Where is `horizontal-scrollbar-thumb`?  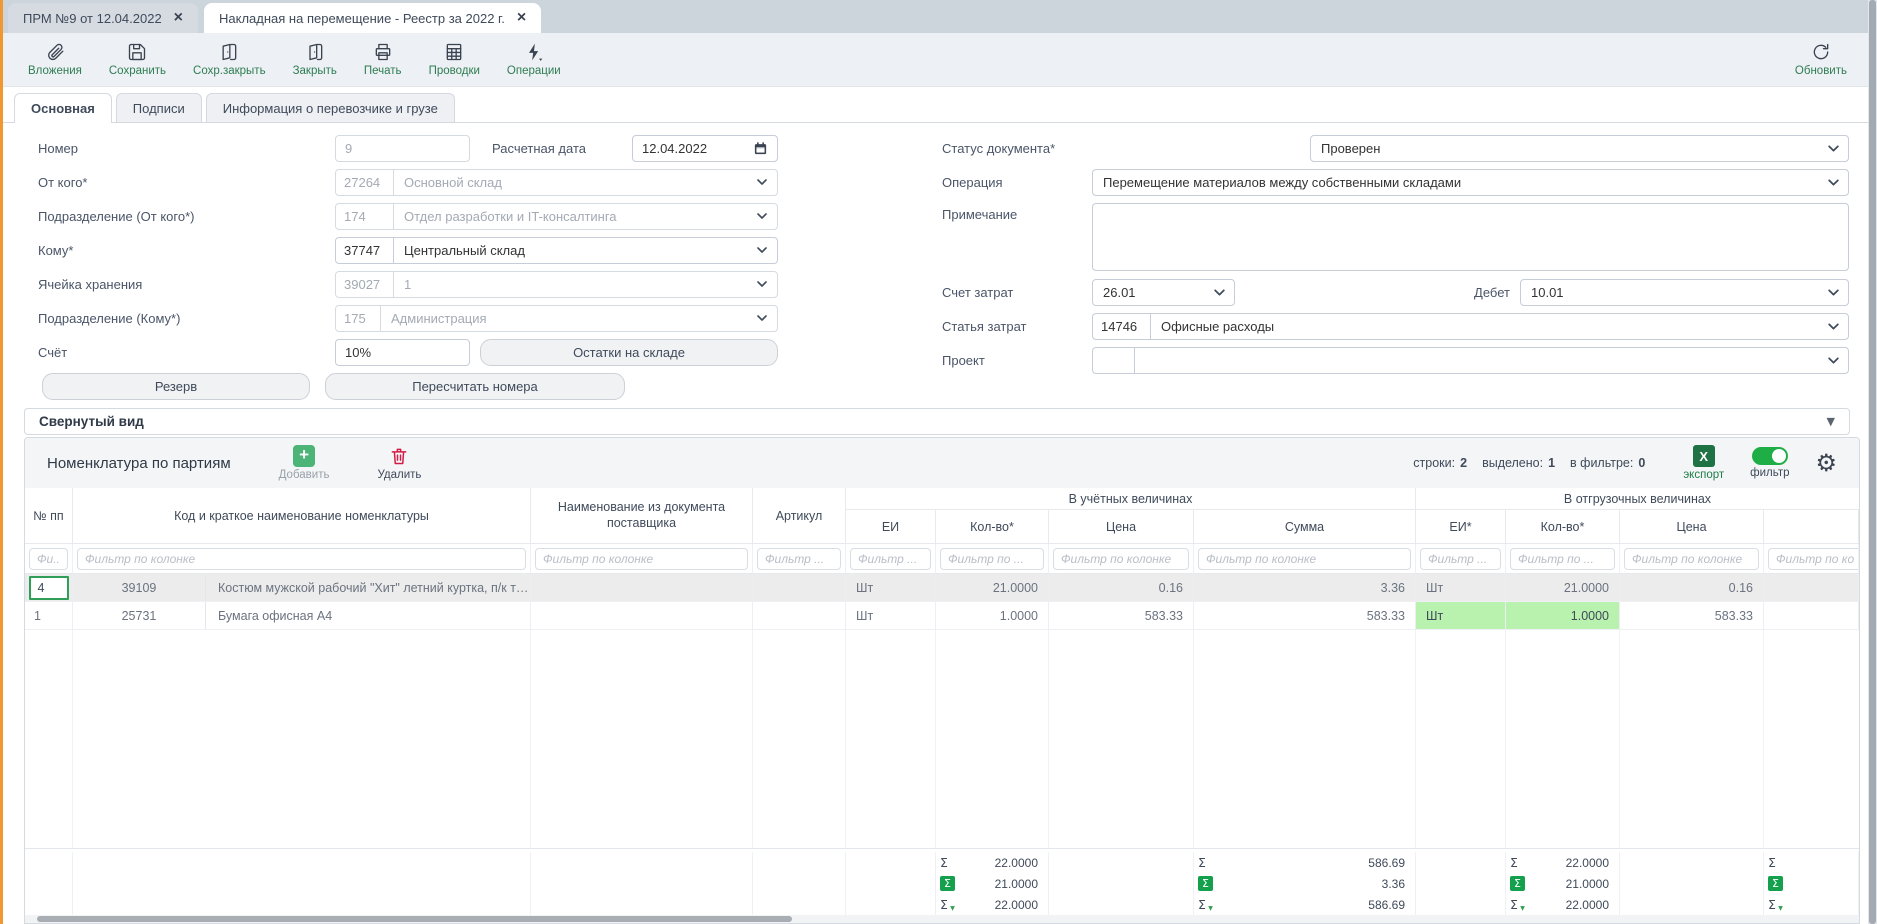
horizontal-scrollbar-thumb is located at coordinates (414, 919).